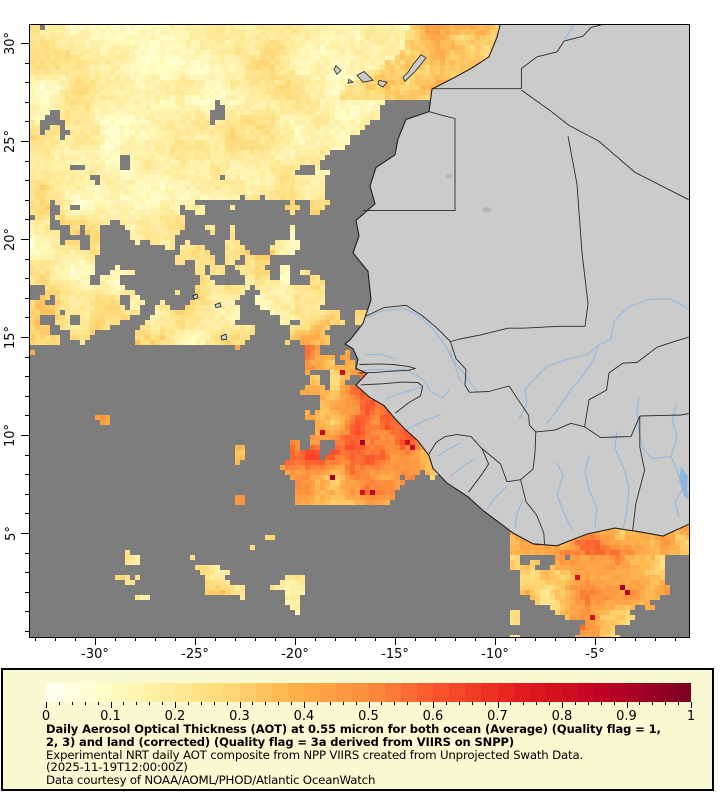  Describe the element at coordinates (11, 43) in the screenshot. I see `y-axis-tick-label: 30°` at that location.